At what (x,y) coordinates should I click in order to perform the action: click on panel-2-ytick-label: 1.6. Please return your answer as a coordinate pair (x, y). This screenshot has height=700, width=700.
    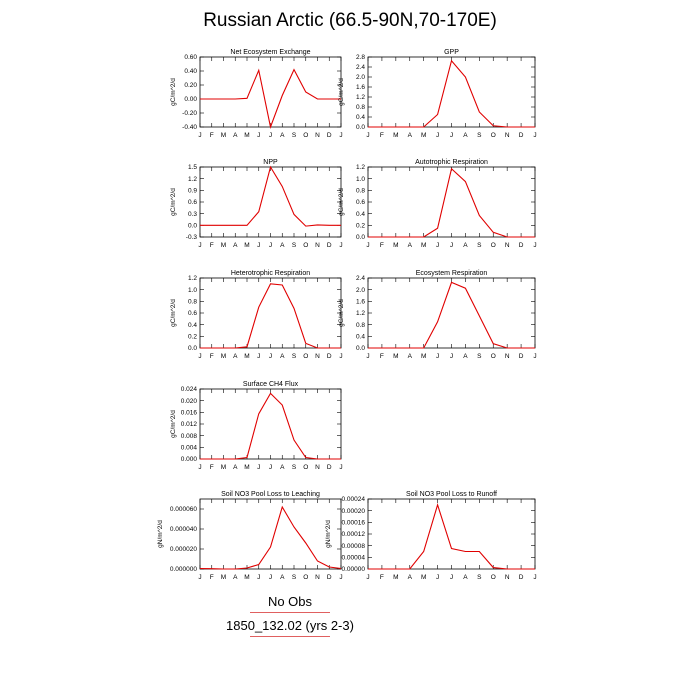
    Looking at the image, I should click on (360, 87).